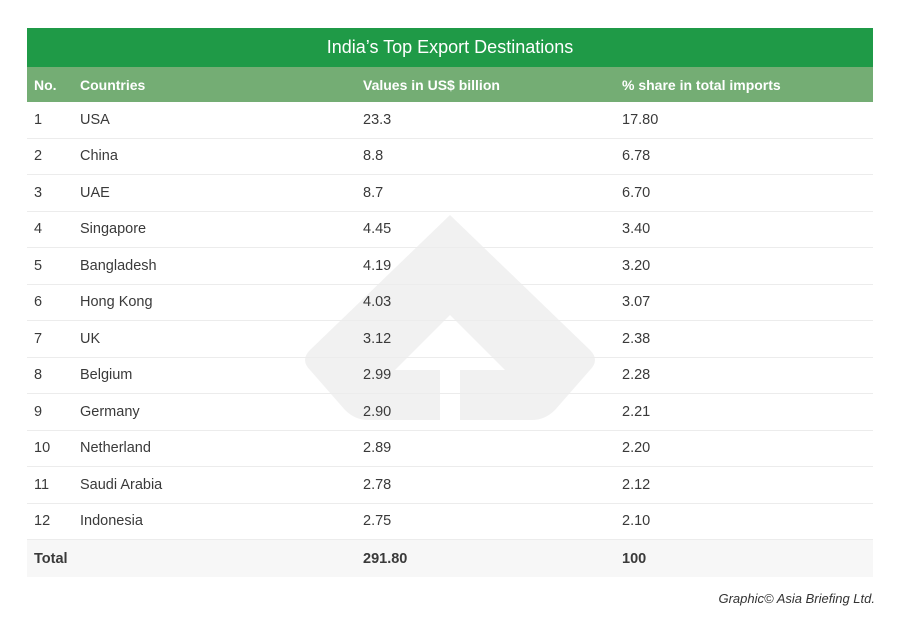 Image resolution: width=900 pixels, height=635 pixels. I want to click on row-share: 3.20, so click(636, 265).